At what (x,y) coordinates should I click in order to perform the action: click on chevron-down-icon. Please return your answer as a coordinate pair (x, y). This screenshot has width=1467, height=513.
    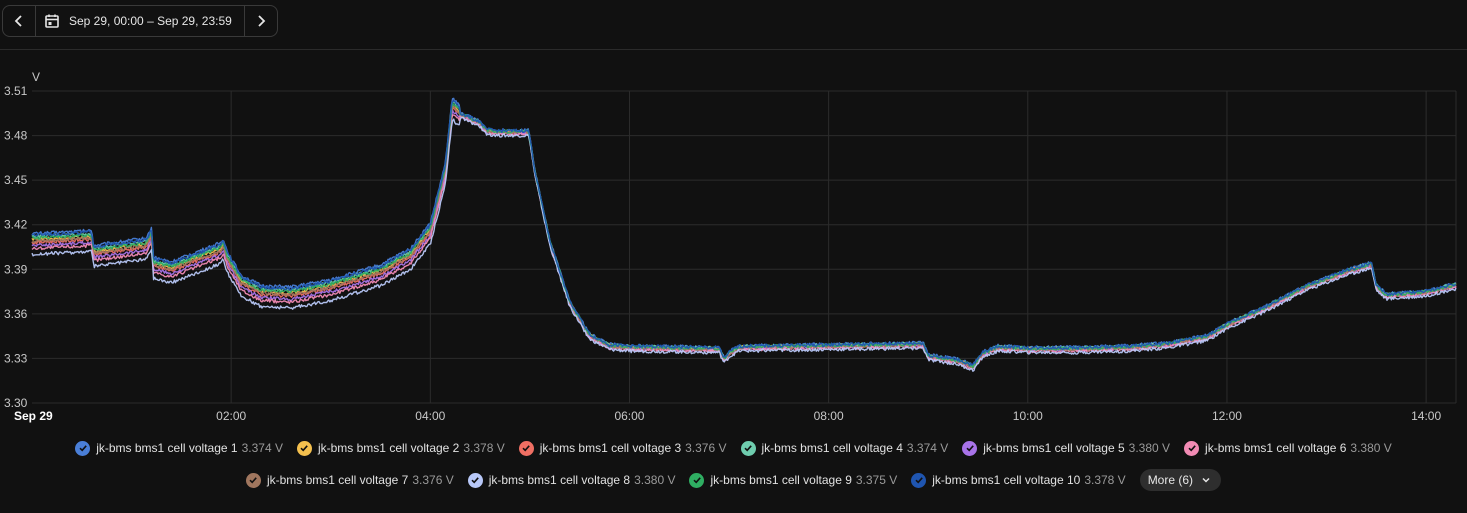
    Looking at the image, I should click on (1206, 480).